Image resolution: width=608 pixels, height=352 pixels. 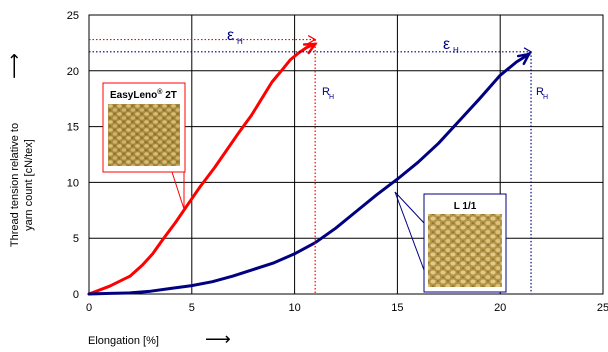 What do you see at coordinates (73, 128) in the screenshot?
I see `y-tick-label: 15` at bounding box center [73, 128].